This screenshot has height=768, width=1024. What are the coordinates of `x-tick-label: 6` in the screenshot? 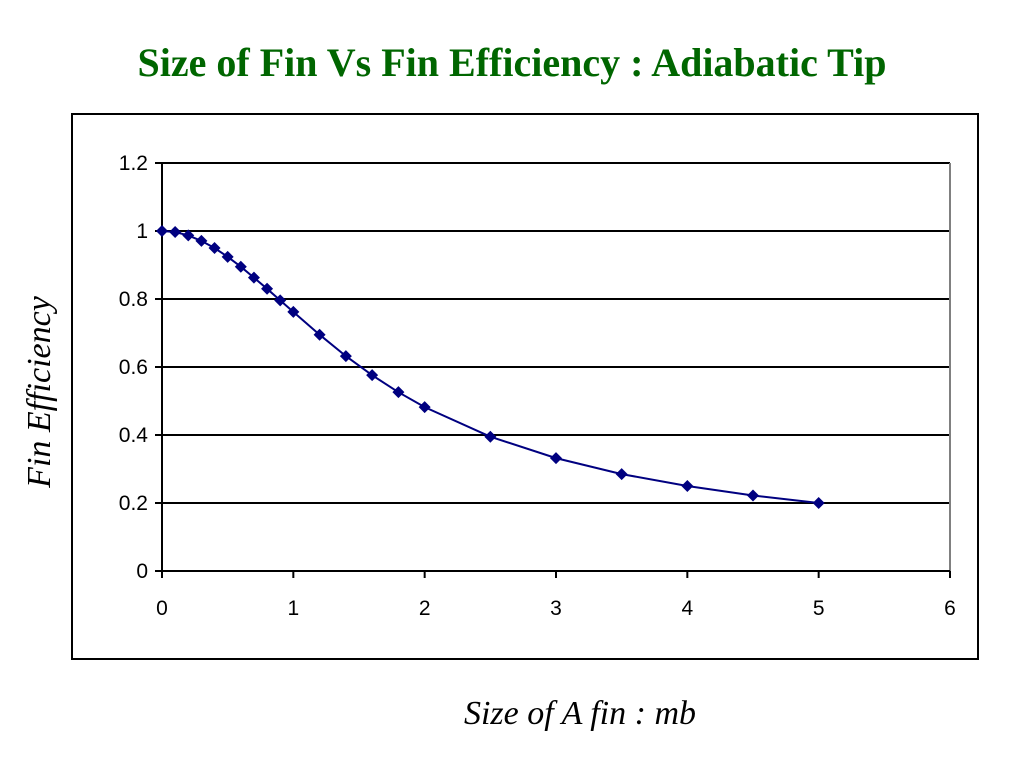 It's located at (950, 608).